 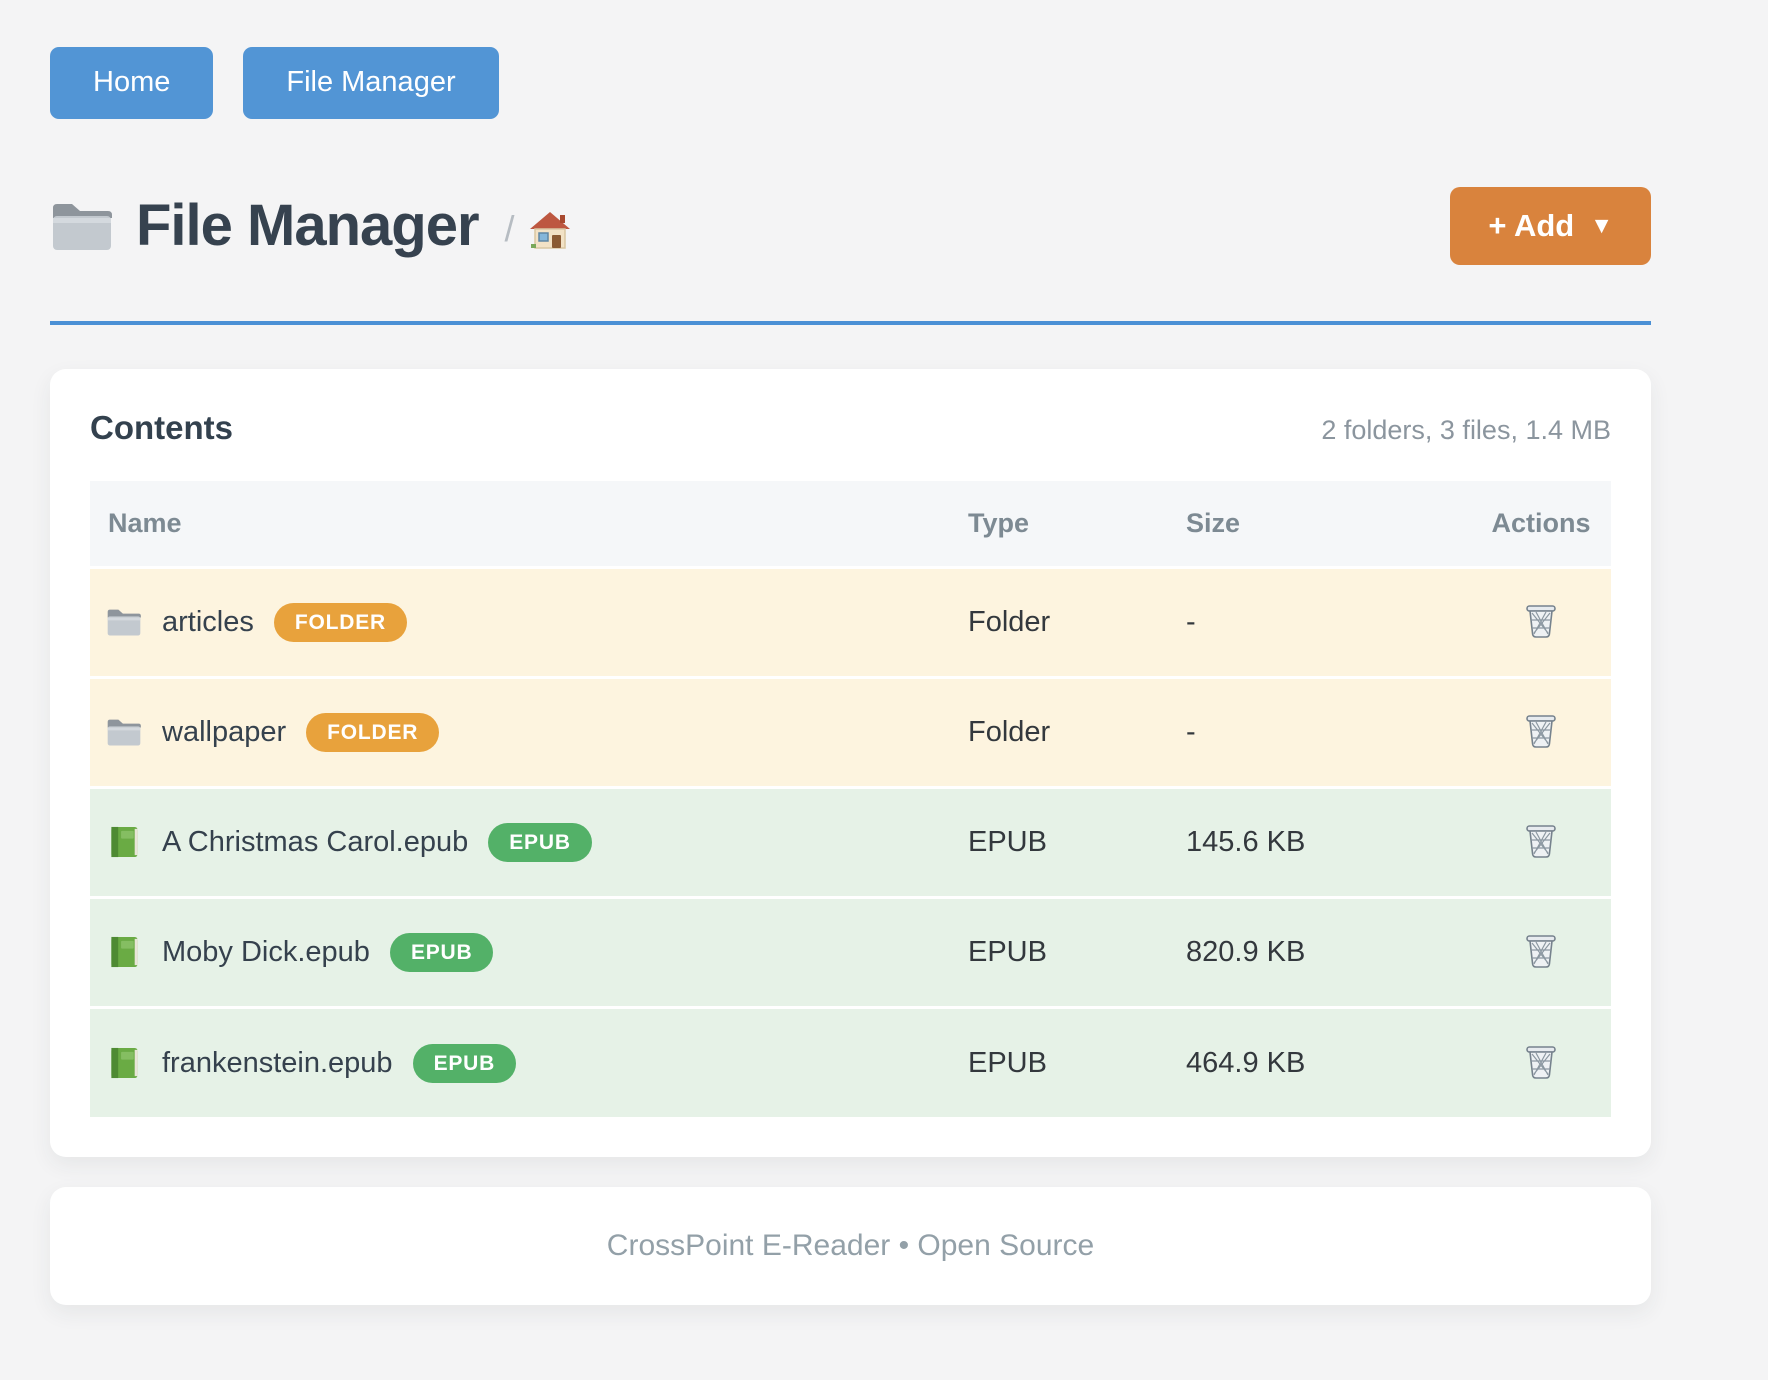 What do you see at coordinates (850, 225) in the screenshot?
I see `page-header: File Manager / + Add ▼` at bounding box center [850, 225].